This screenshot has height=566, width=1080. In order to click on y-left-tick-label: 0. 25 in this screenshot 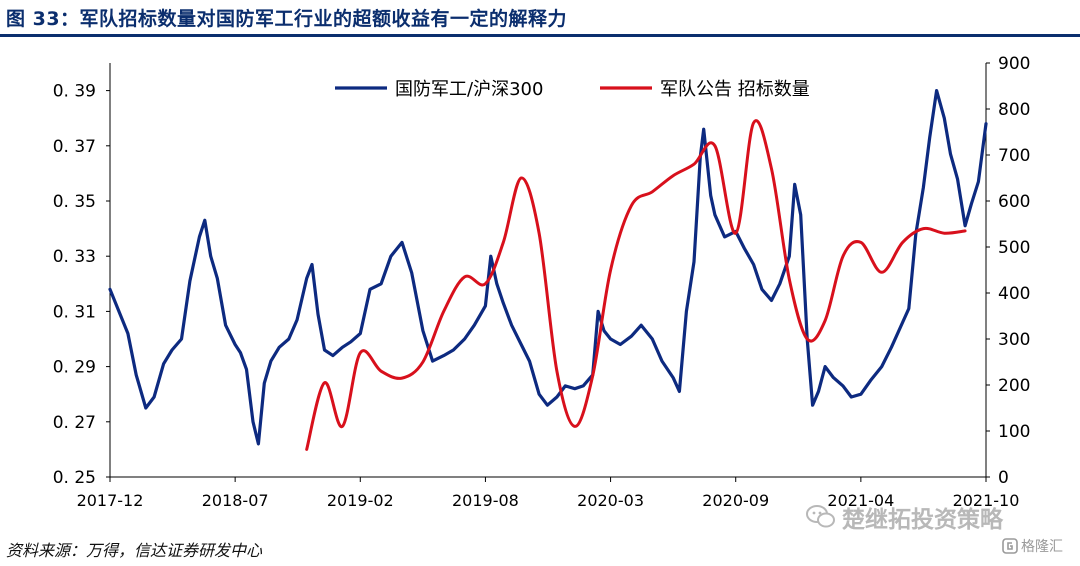, I will do `click(74, 478)`.